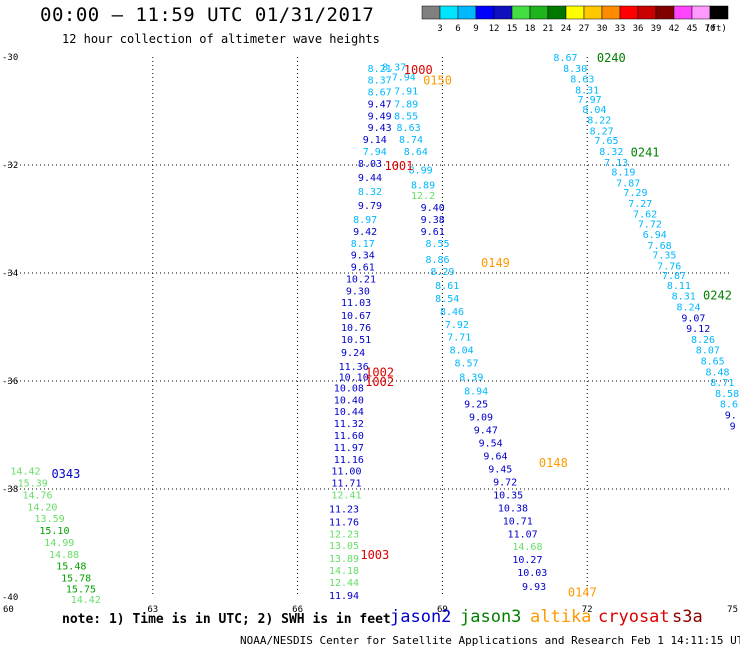 The width and height of the screenshot is (740, 650). I want to click on data-value: 11.32, so click(349, 424).